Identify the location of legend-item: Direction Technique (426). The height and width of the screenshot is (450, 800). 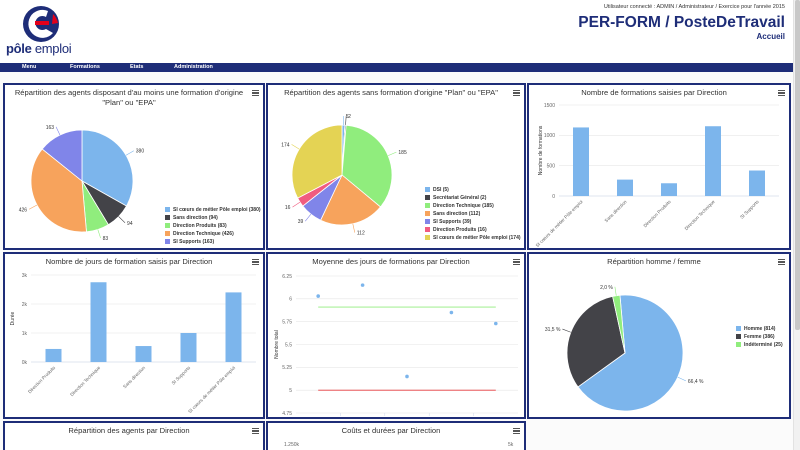
(213, 234).